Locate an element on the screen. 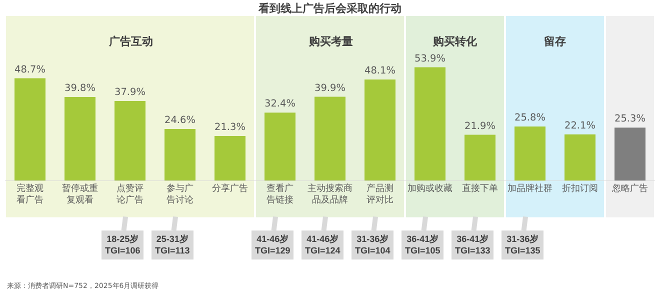 This screenshot has width=660, height=296. annotation: 31-36岁 TGI=104 is located at coordinates (372, 245).